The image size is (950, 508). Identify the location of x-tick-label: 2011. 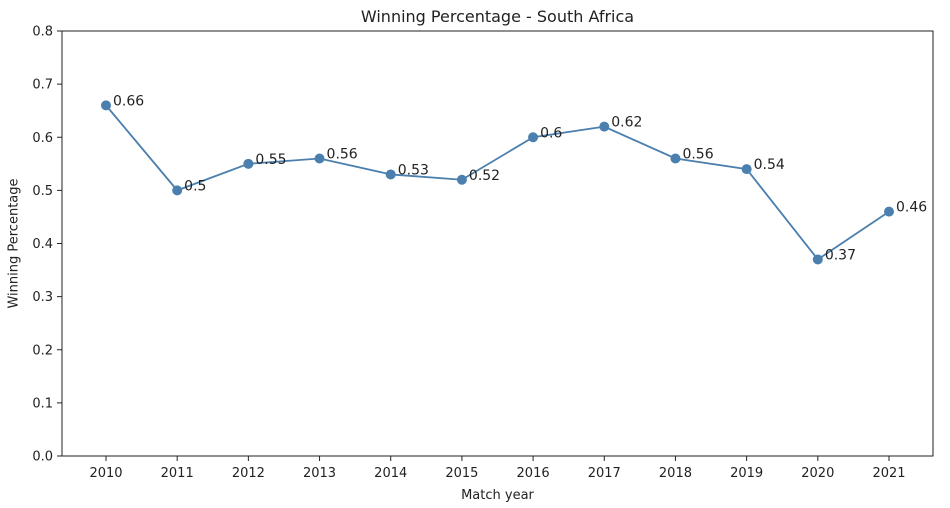
(177, 473).